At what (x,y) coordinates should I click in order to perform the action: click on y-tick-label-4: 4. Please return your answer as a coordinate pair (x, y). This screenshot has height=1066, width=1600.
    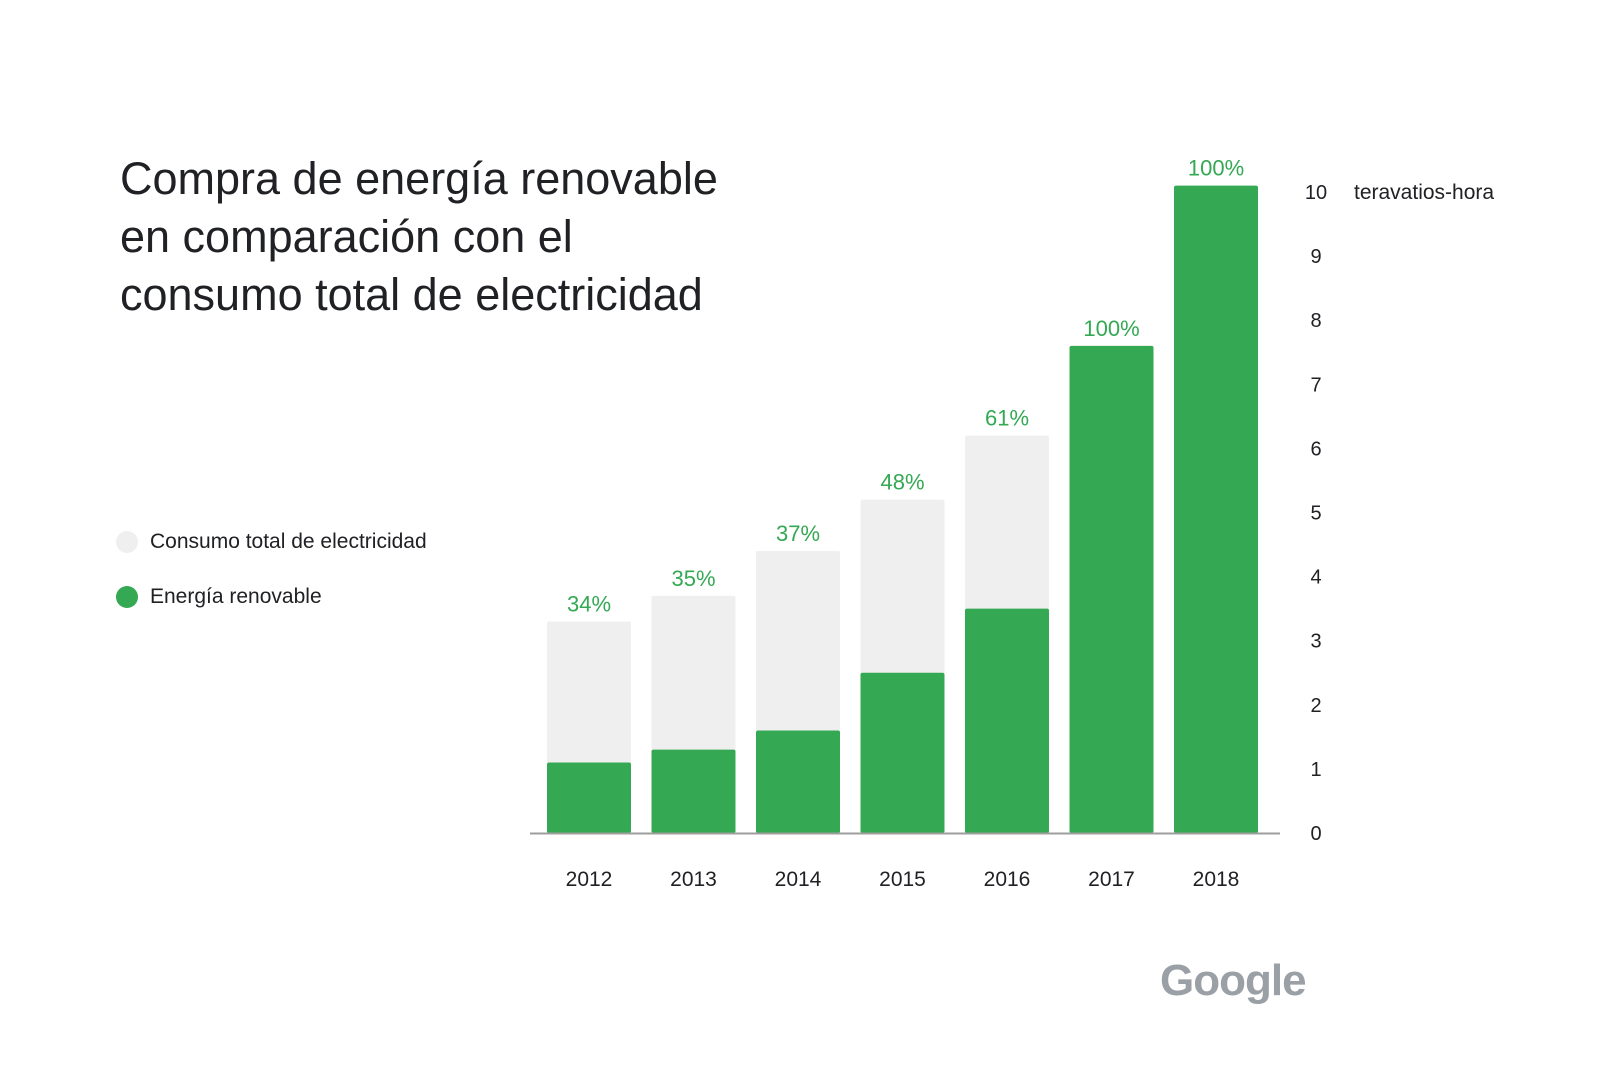
    Looking at the image, I should click on (1315, 578).